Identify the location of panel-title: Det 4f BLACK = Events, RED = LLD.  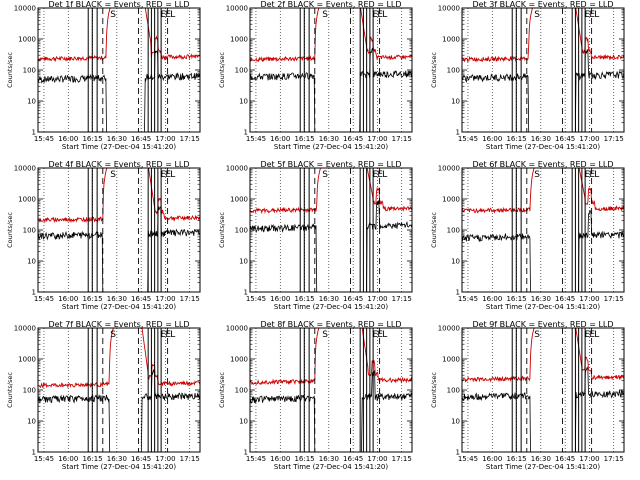
(118, 164).